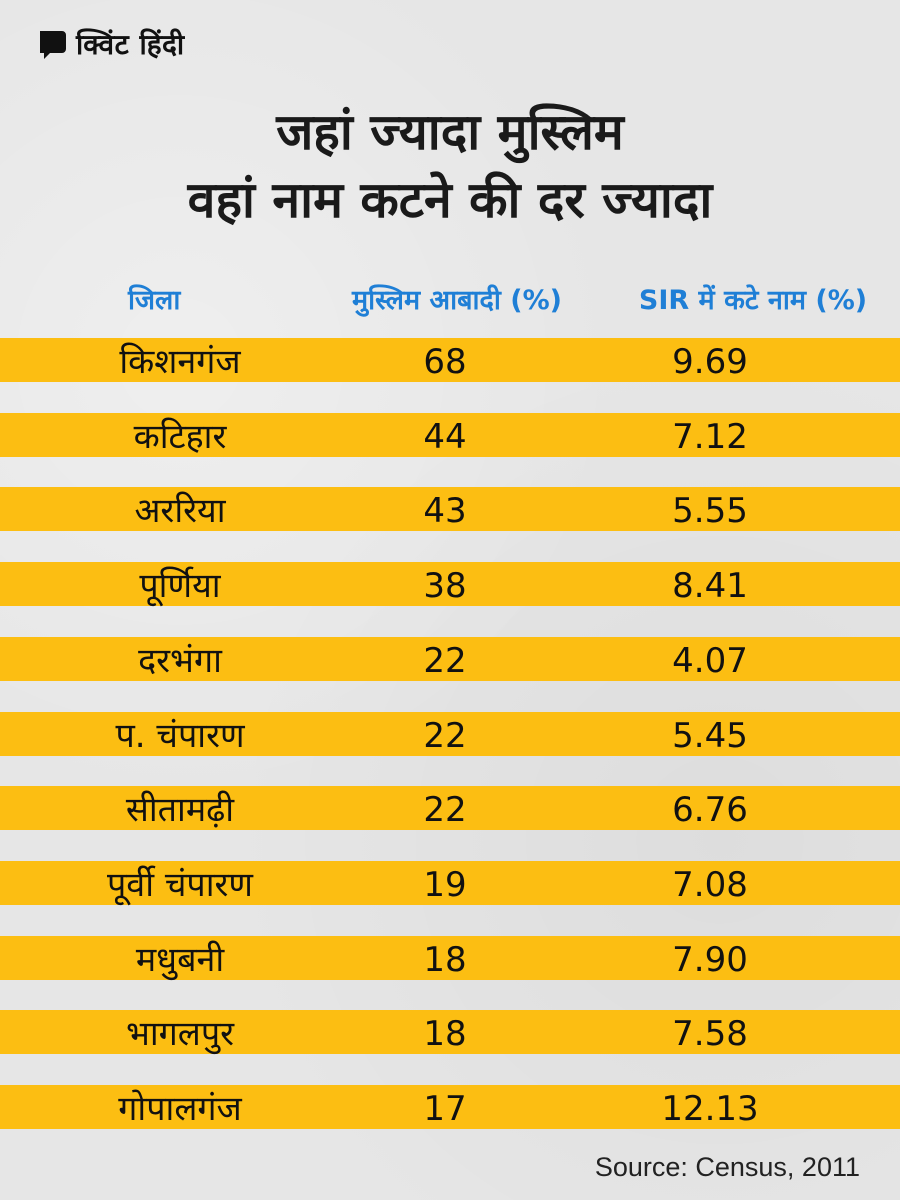  I want to click on title-line-2: वहां नाम कटने की दर ज्यादा, so click(450, 200).